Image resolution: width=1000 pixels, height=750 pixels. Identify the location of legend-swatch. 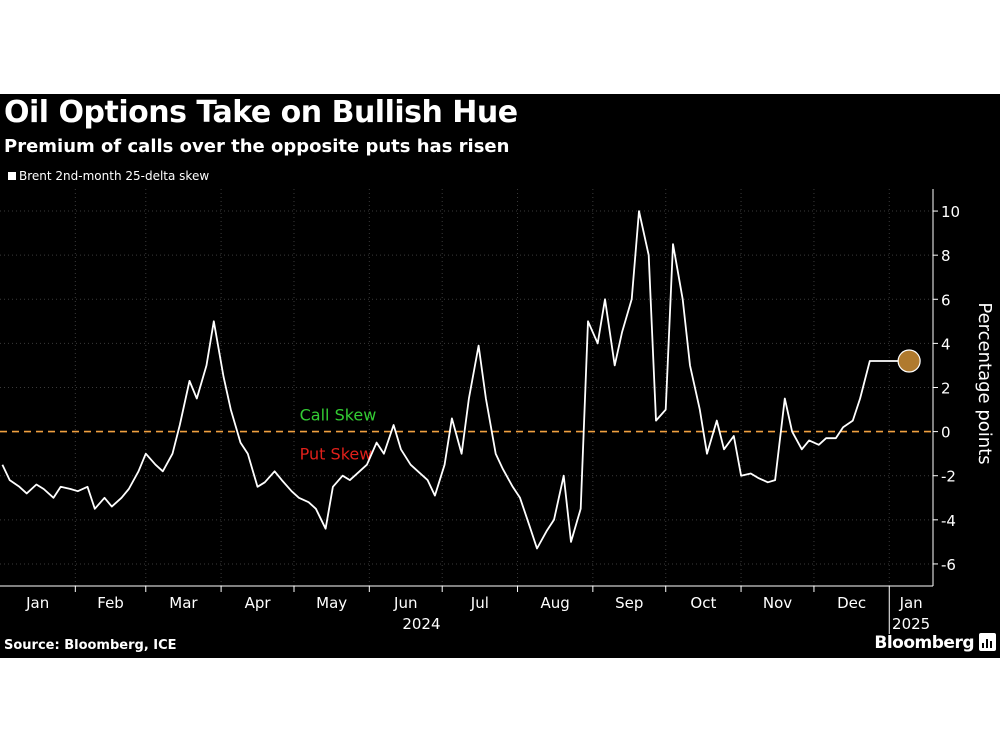
(12, 176).